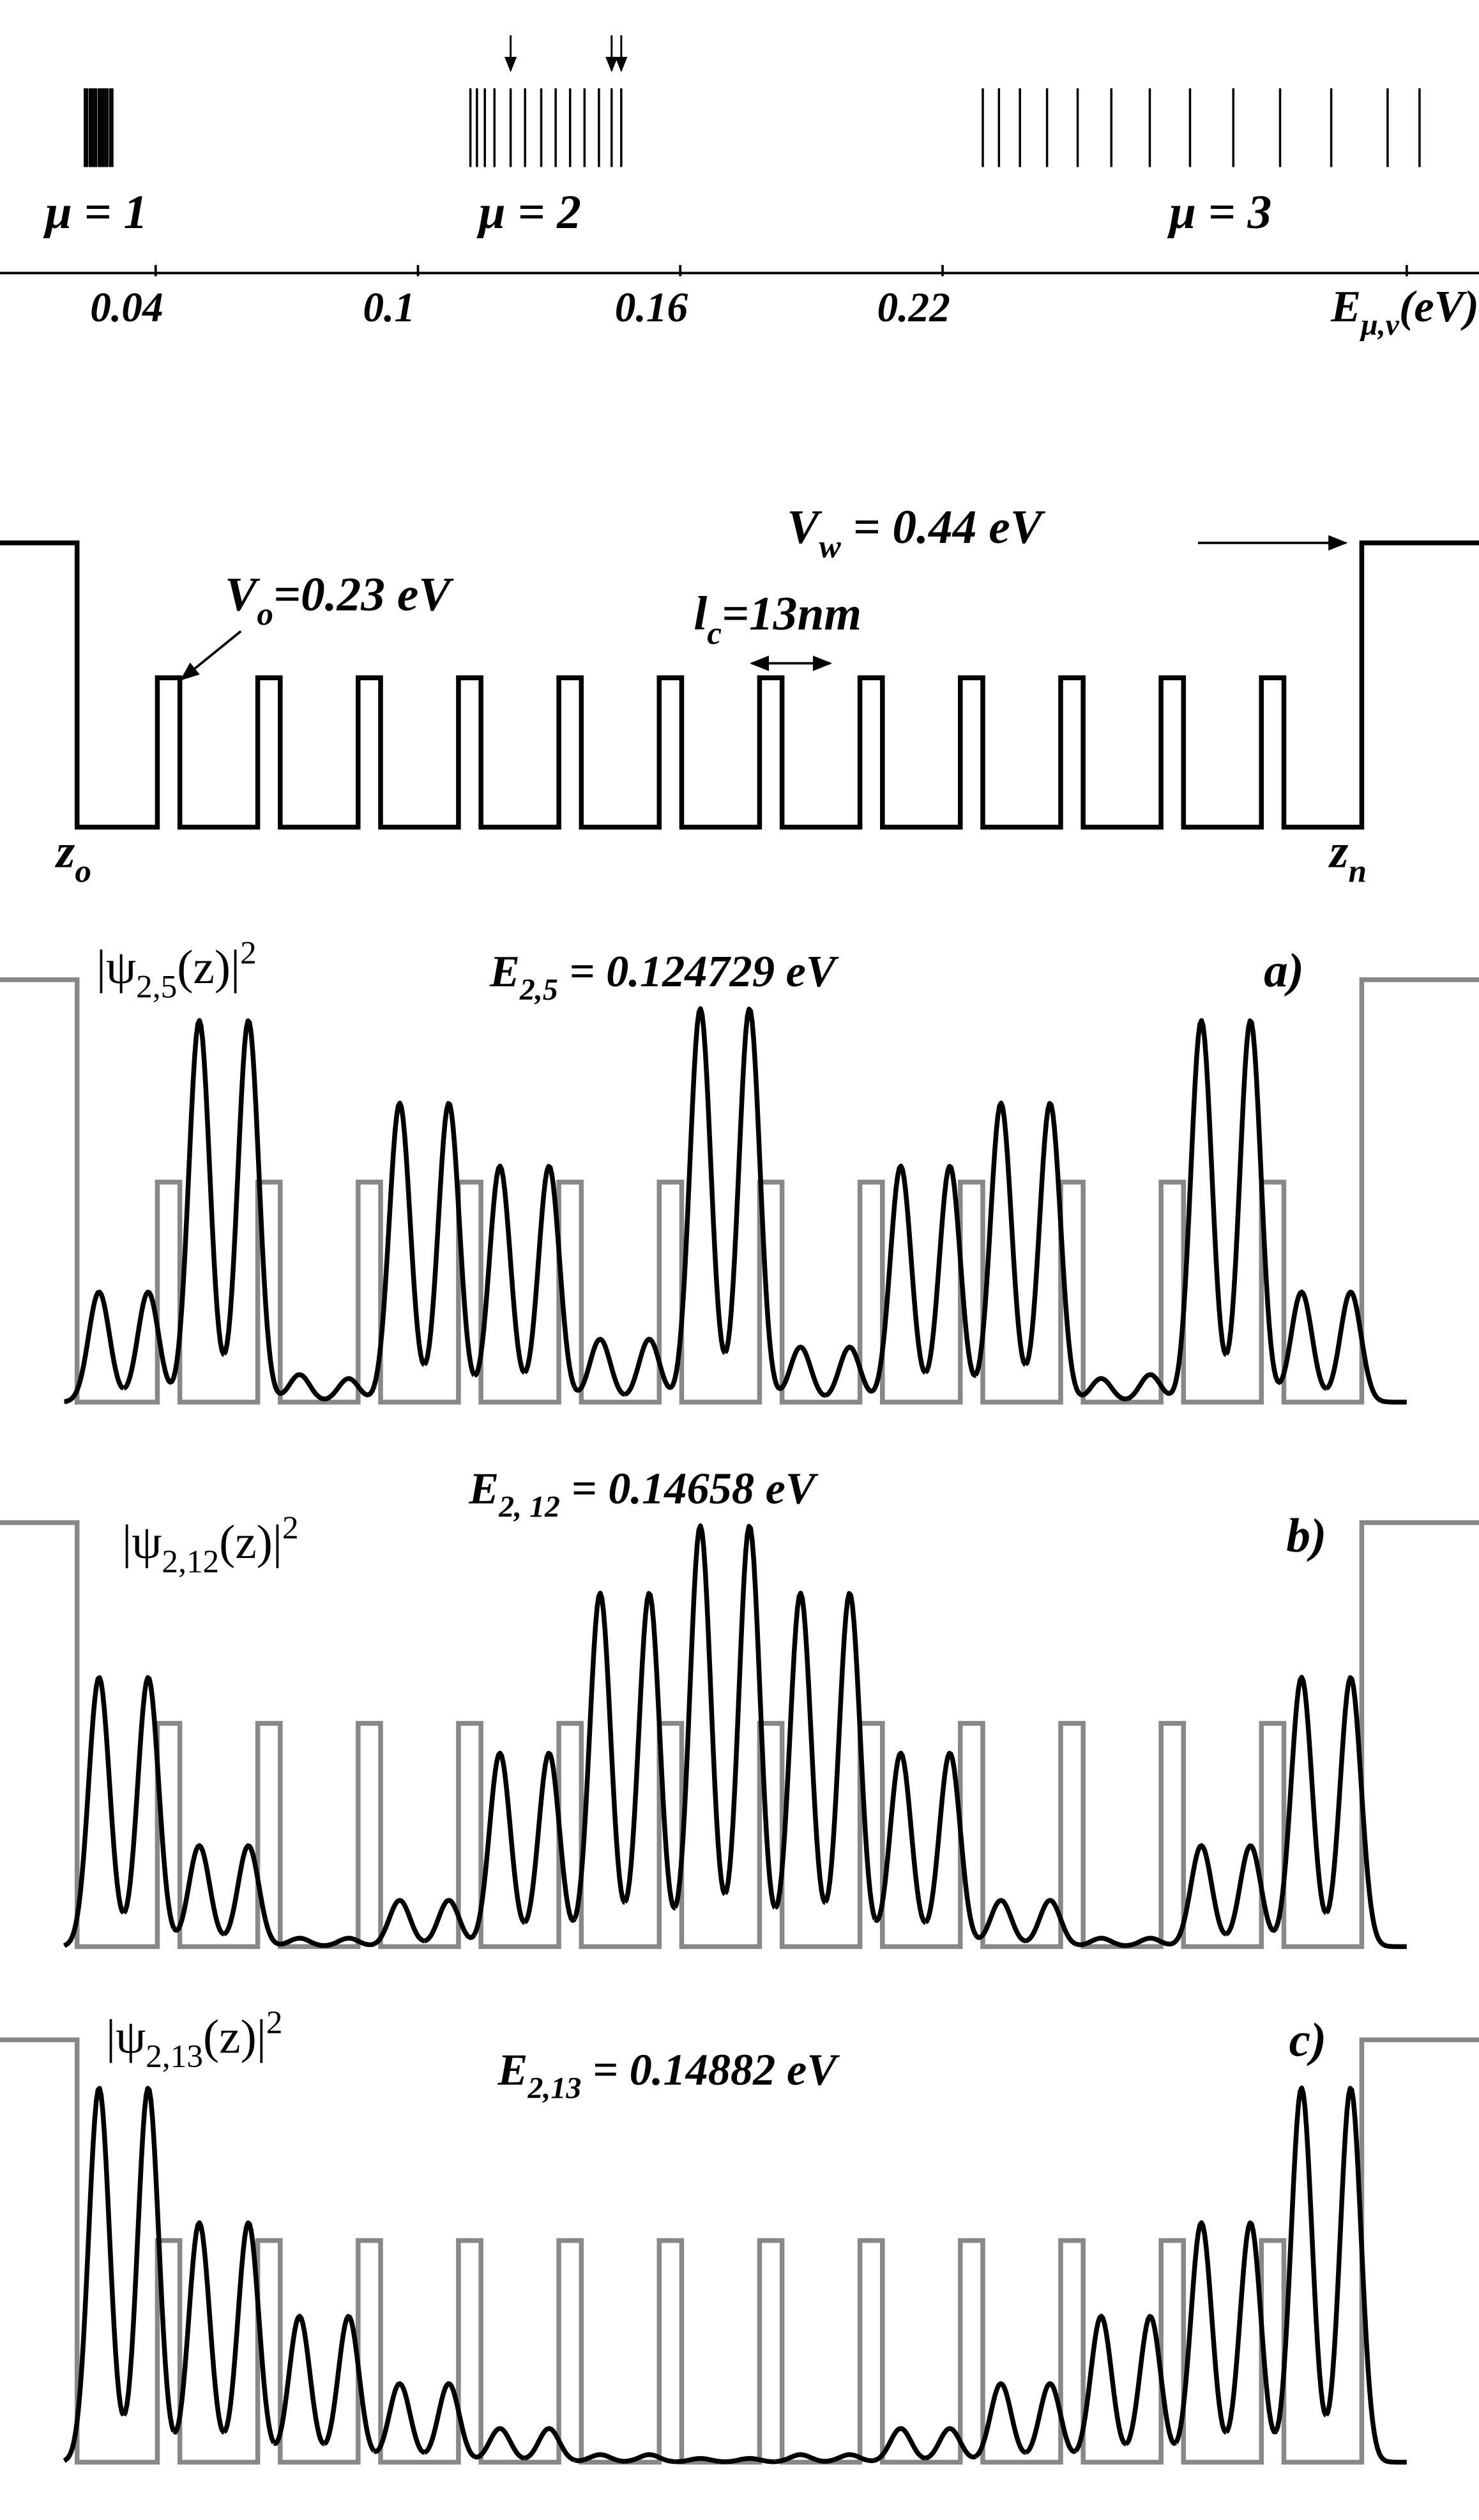  What do you see at coordinates (1338, 851) in the screenshot?
I see `right-edge-label-base: z` at bounding box center [1338, 851].